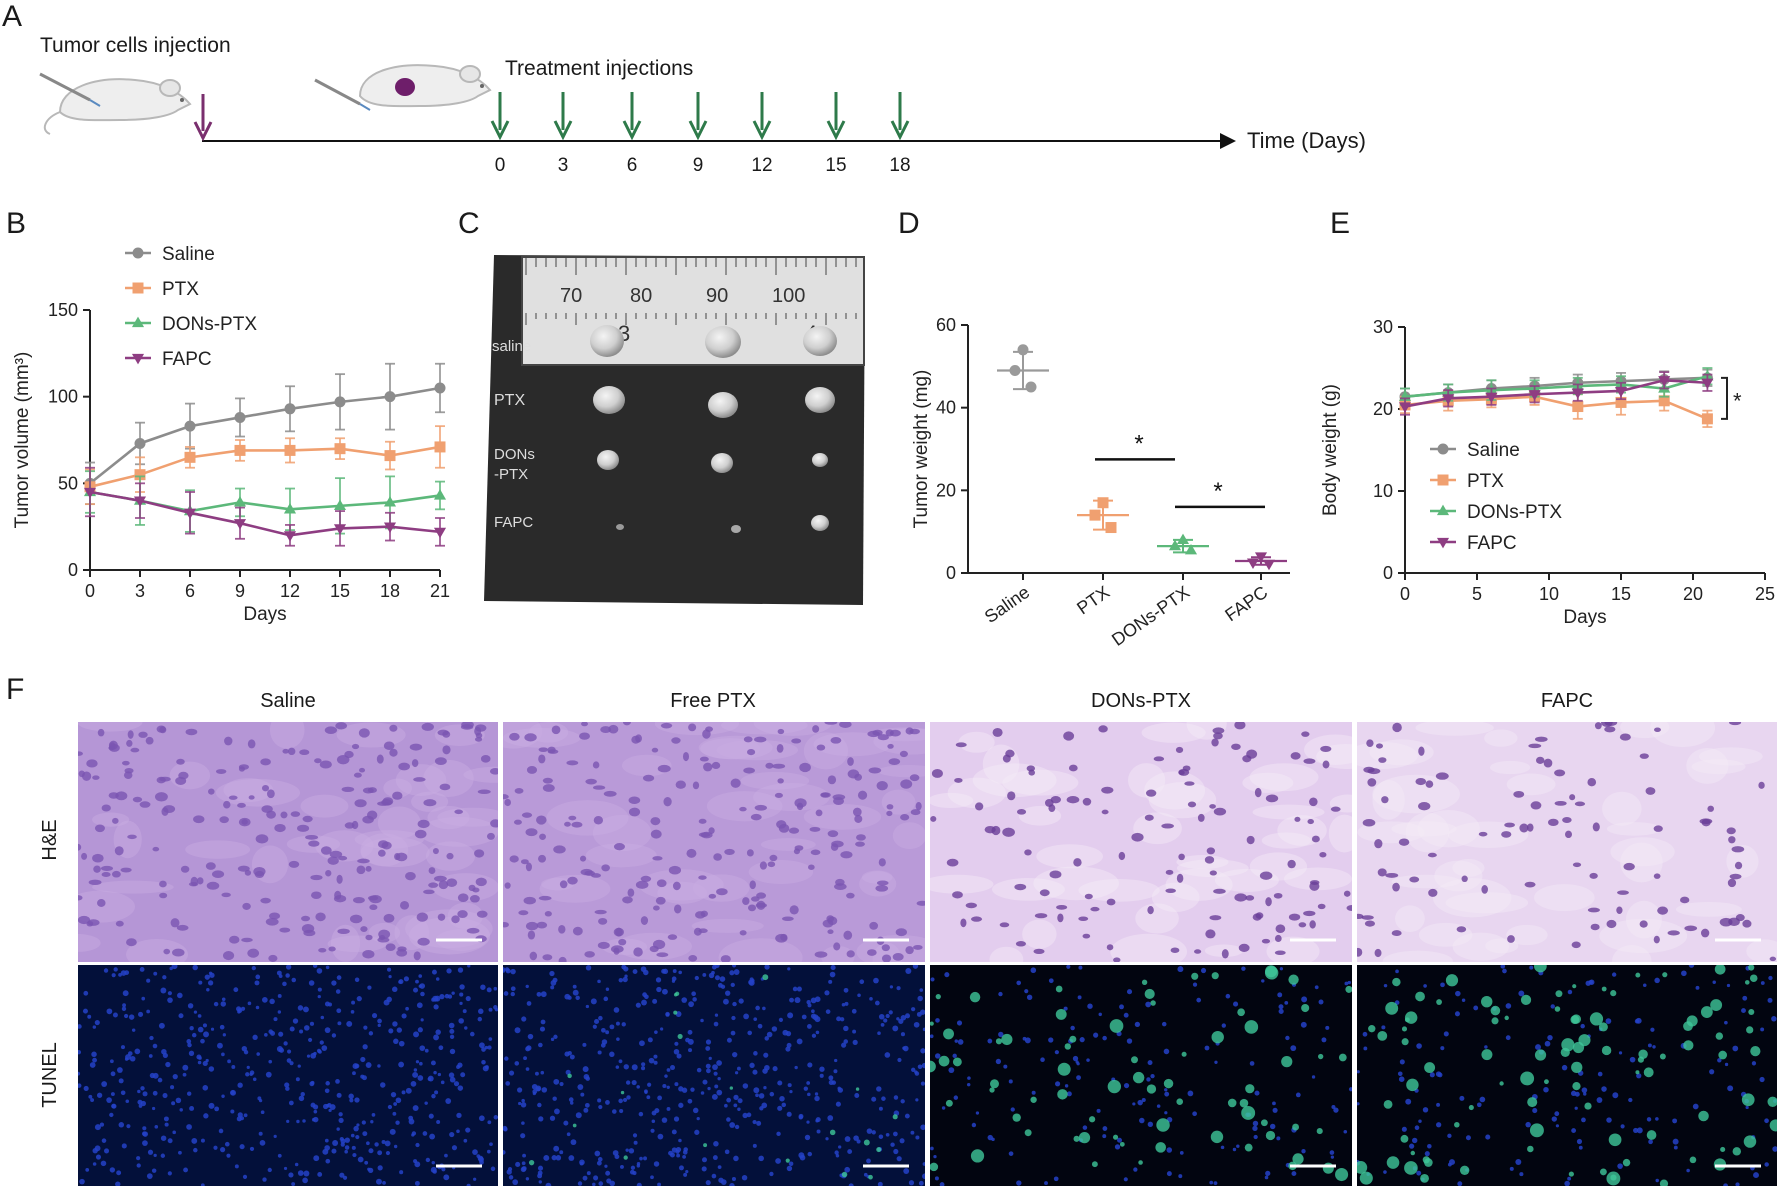  I want to click on ruler-number: 100, so click(788, 296).